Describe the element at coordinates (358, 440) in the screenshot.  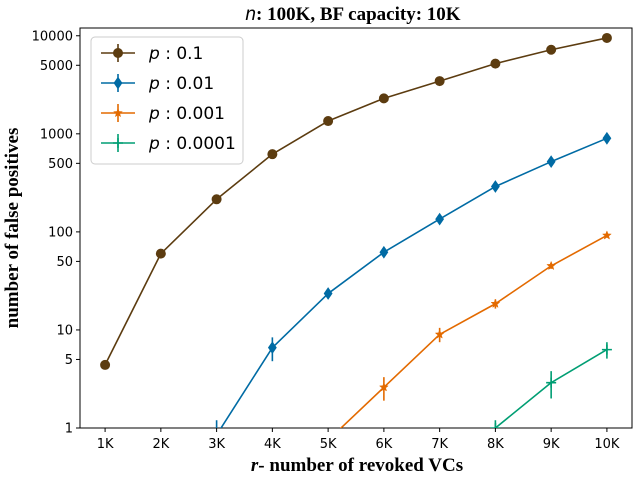
I see `x-ticks: 1K 2K 3K 4K 5K 6K 7K 8K 9K 10K` at that location.